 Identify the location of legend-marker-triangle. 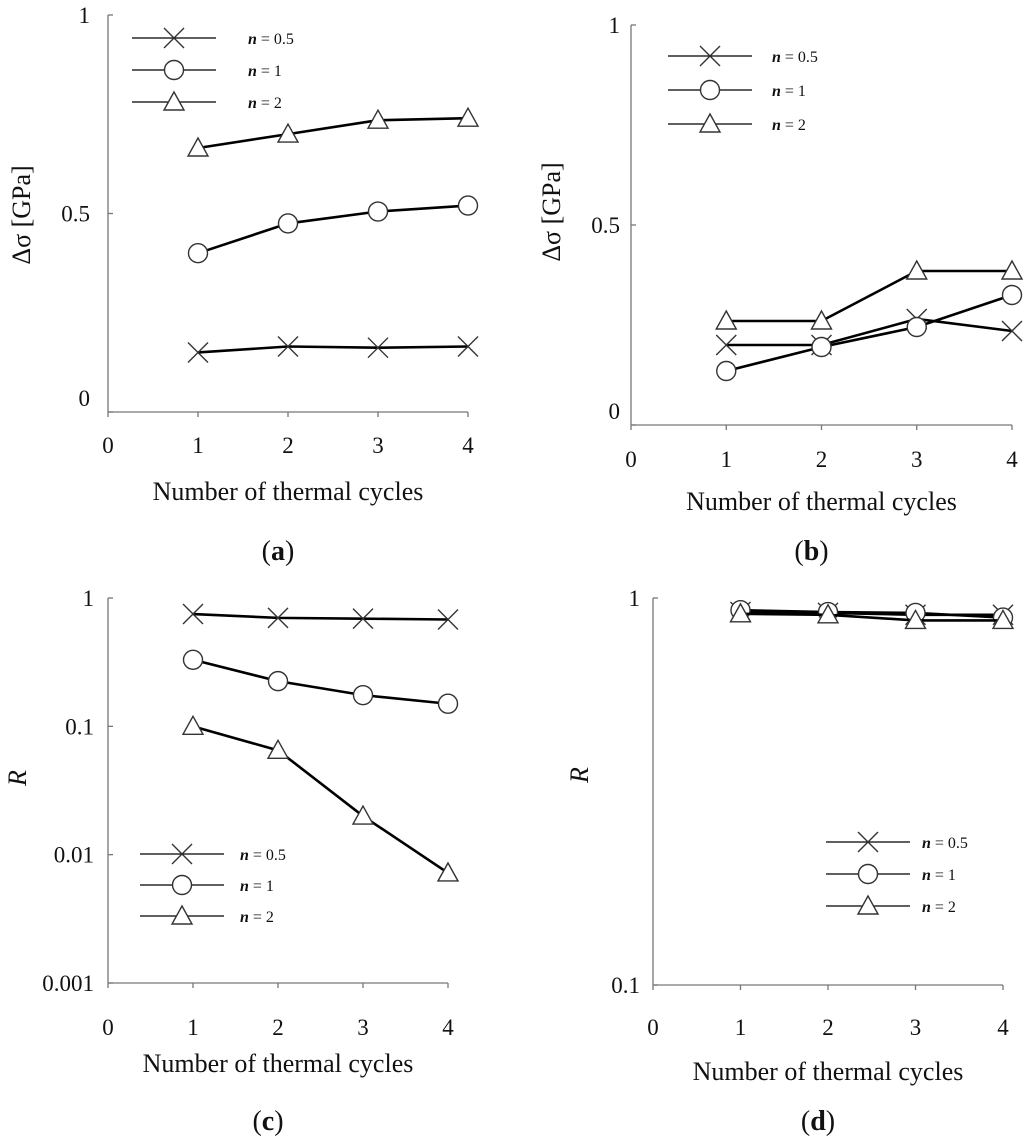
(710, 122).